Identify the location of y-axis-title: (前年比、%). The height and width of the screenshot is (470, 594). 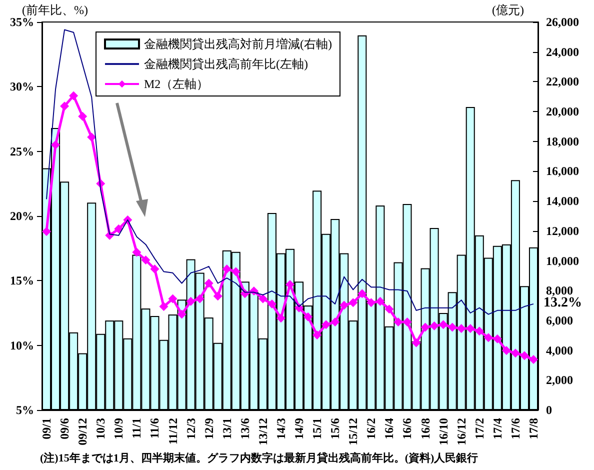
(55, 10).